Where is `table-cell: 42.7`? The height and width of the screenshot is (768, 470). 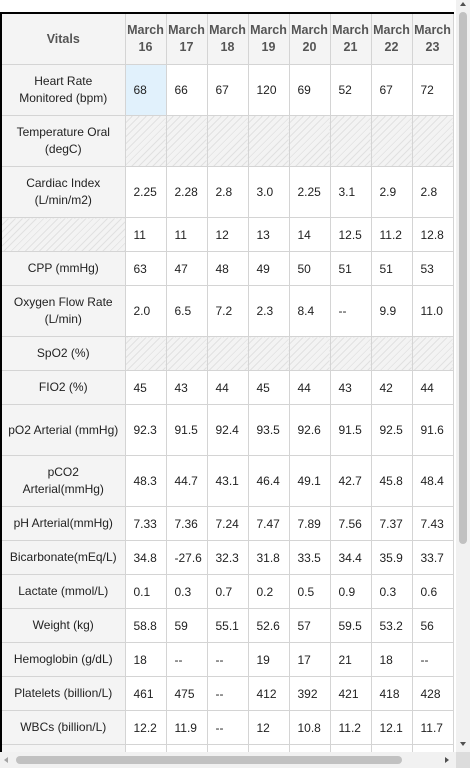
table-cell: 42.7 is located at coordinates (350, 481).